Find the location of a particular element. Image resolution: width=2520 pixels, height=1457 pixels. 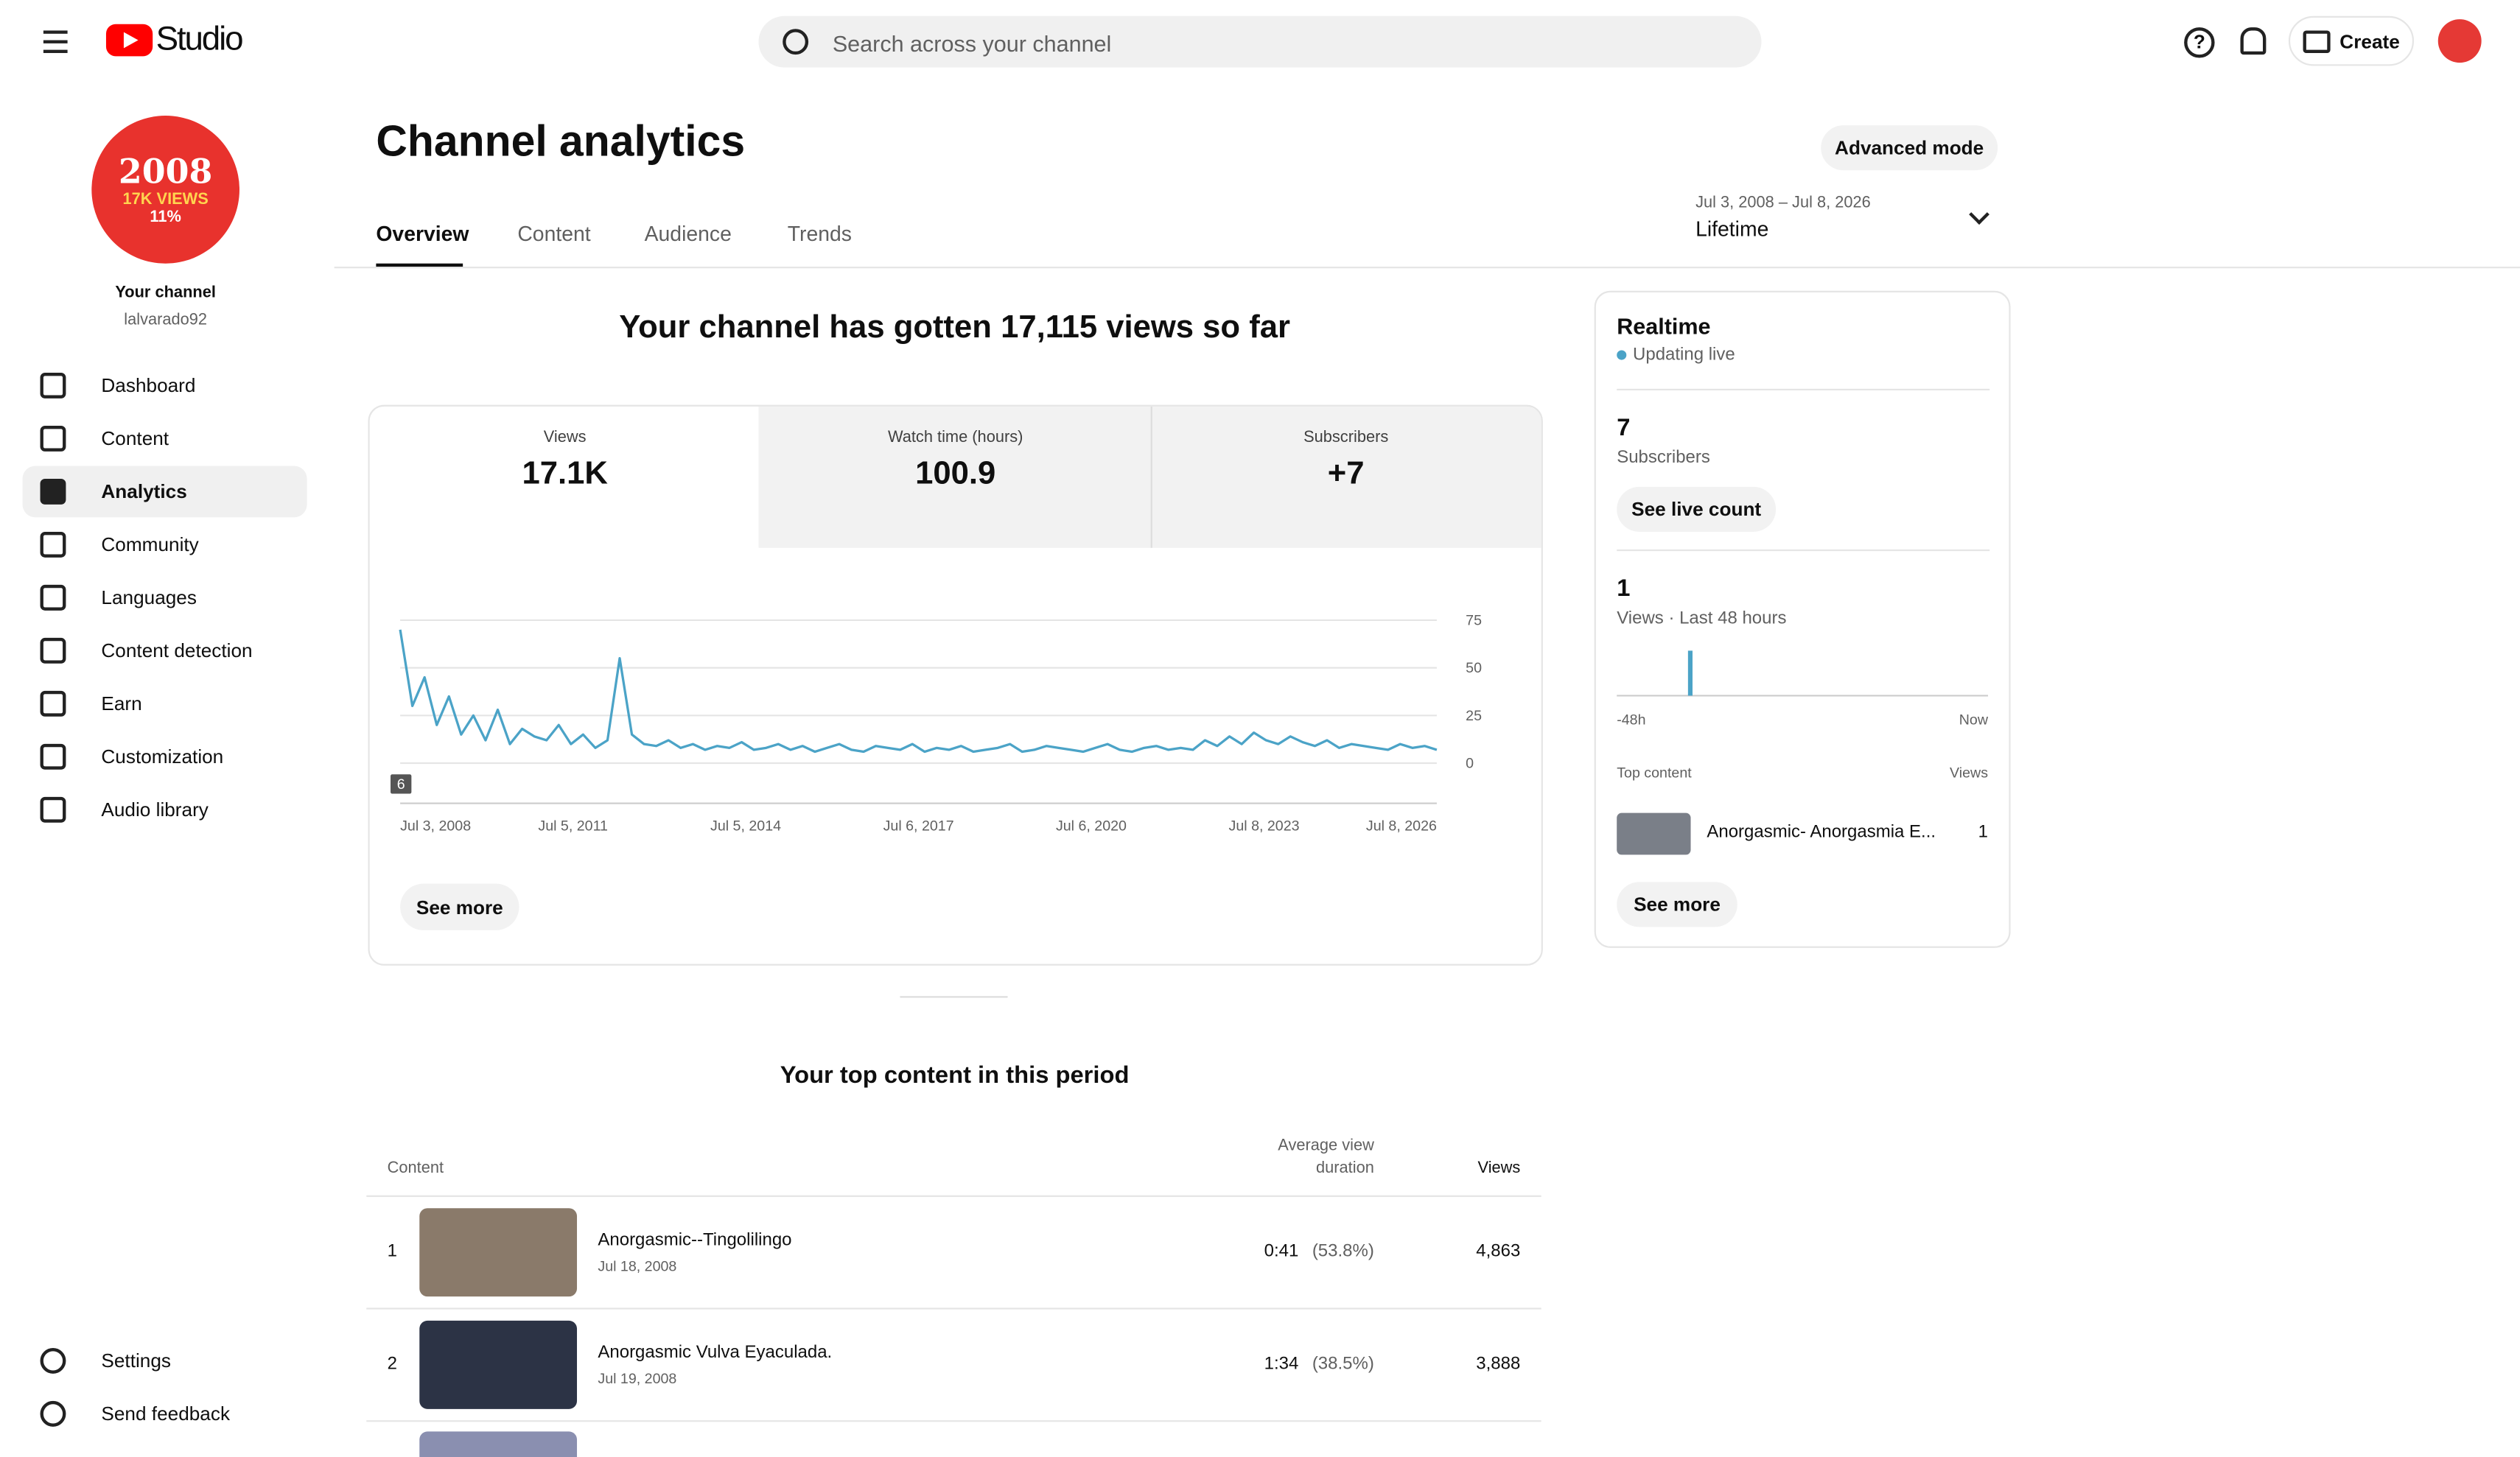

help-button: ? is located at coordinates (2199, 42).